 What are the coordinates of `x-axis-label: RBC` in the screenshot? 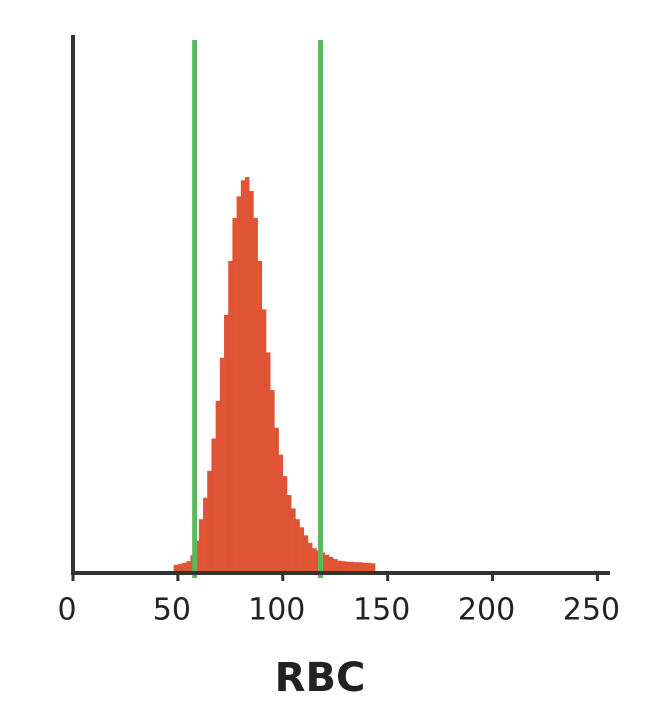 It's located at (320, 677).